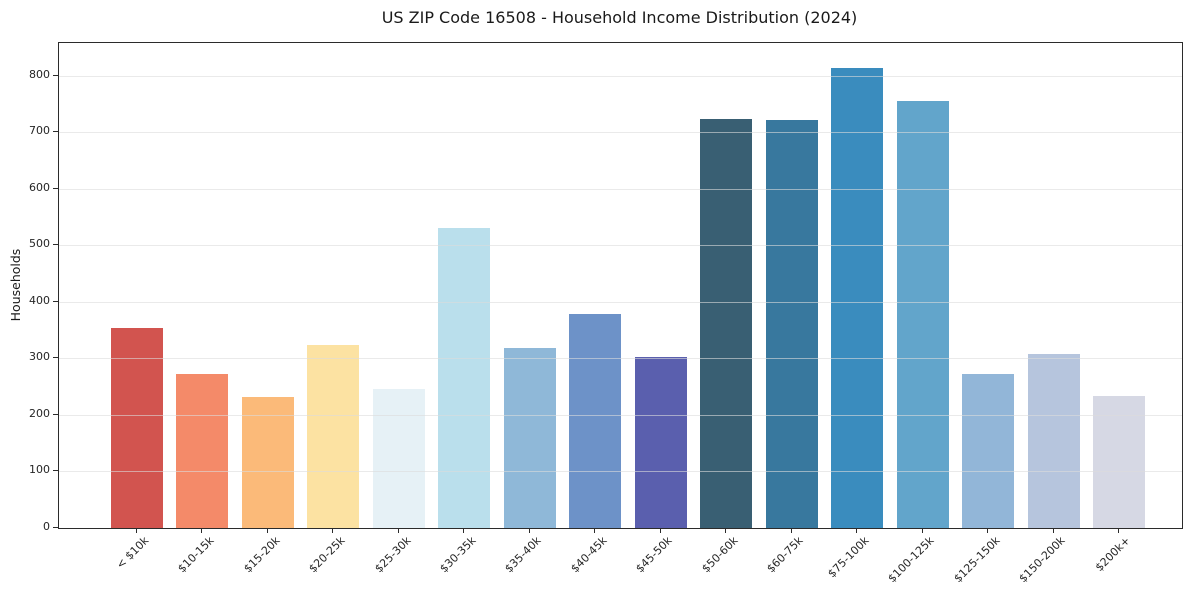 The width and height of the screenshot is (1189, 590). What do you see at coordinates (654, 555) in the screenshot?
I see `x-tick-label: $45-50k` at bounding box center [654, 555].